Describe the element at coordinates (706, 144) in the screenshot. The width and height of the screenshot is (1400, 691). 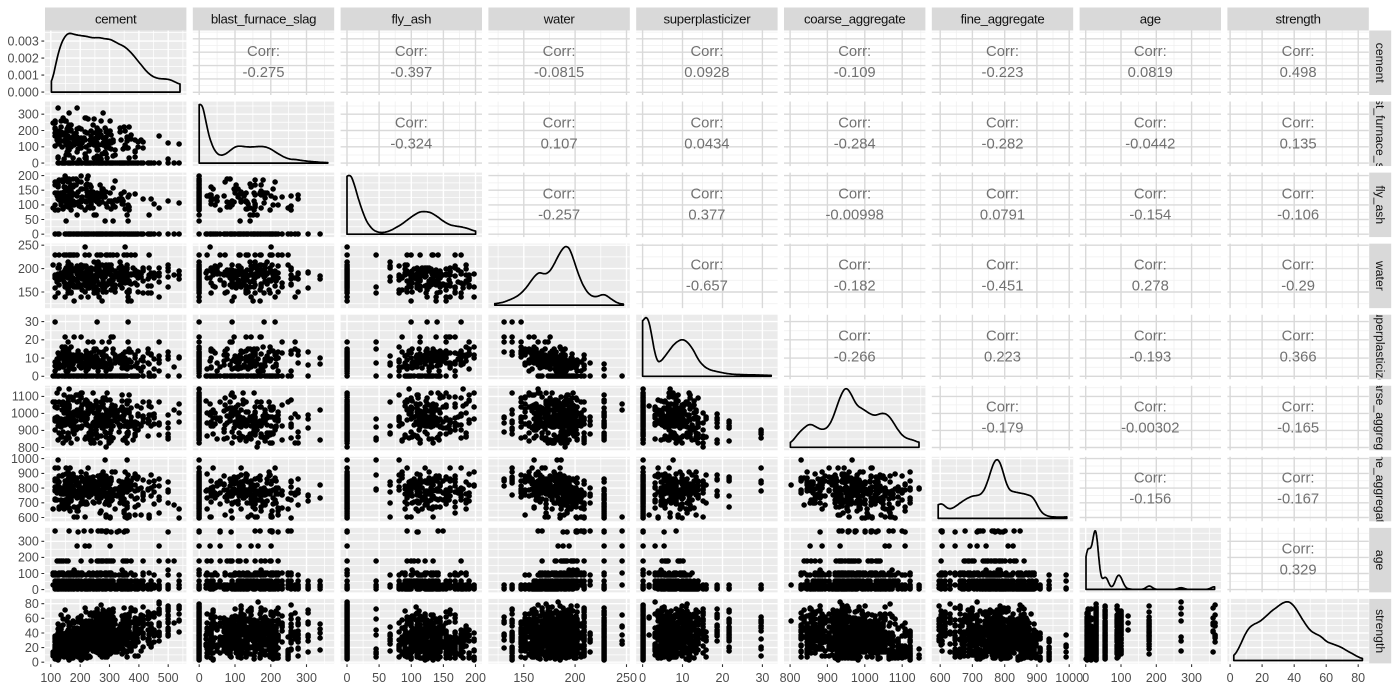
I see `svg-text: 0.0434` at that location.